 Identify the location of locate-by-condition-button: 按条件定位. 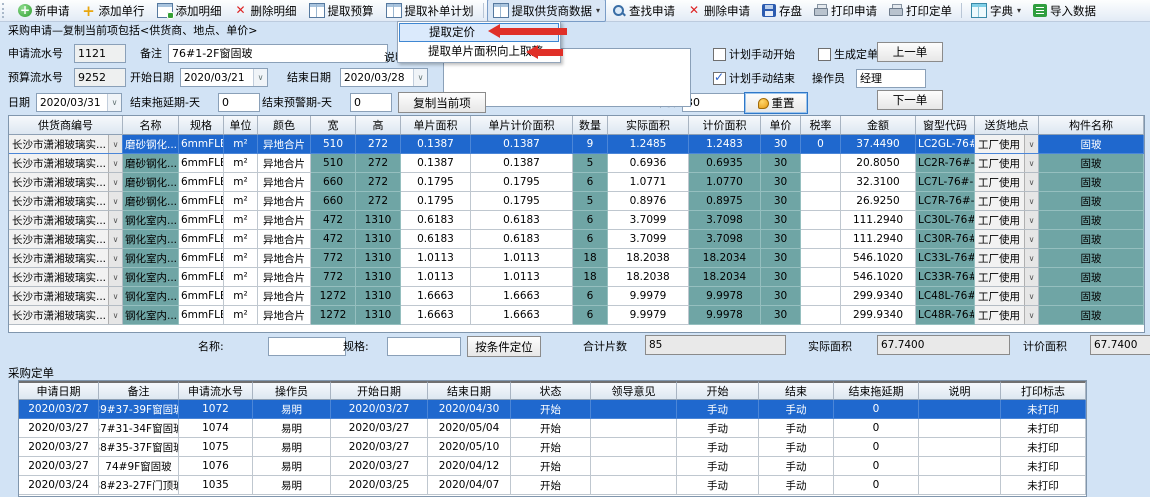
(504, 346).